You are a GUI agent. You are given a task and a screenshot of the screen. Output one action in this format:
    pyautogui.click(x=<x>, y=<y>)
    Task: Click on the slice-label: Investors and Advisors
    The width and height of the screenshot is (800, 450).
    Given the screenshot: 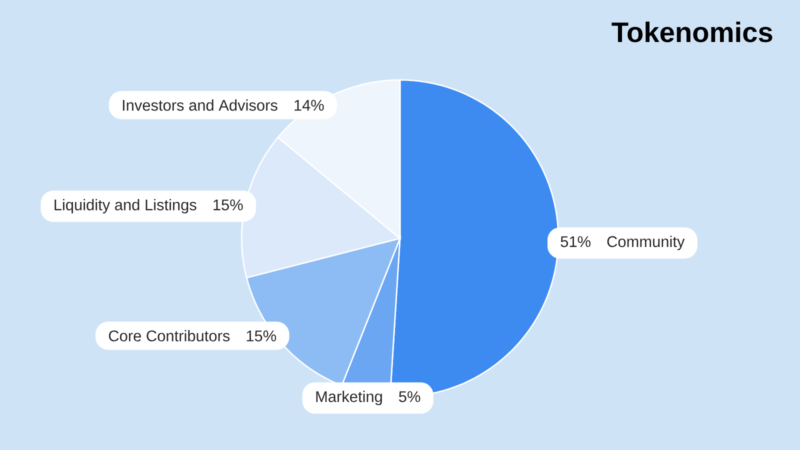 What is the action you would take?
    pyautogui.click(x=200, y=105)
    